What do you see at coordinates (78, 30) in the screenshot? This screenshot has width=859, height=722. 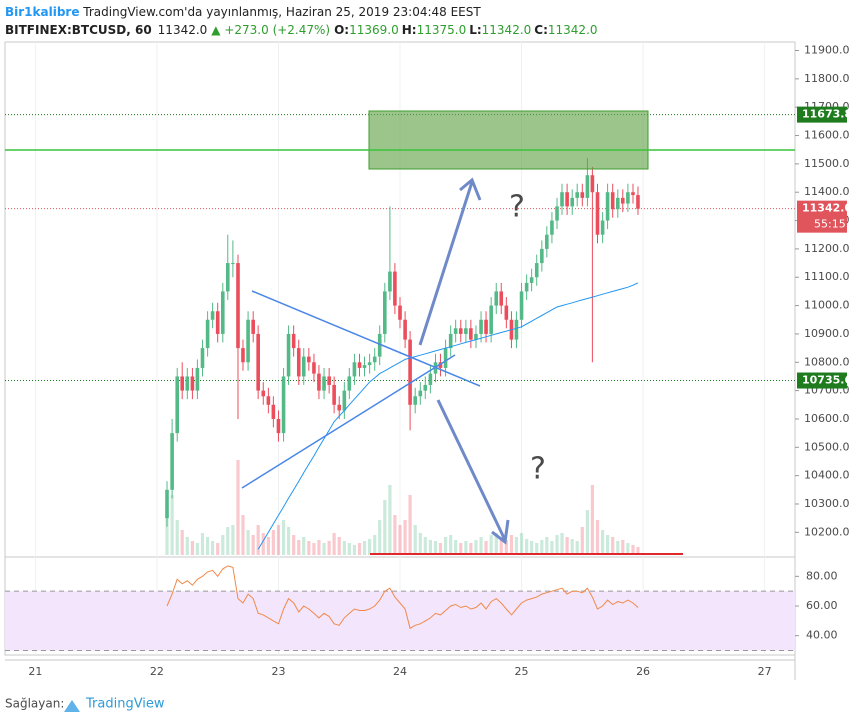 I see `symbol: BITFINEX:BTCUSD, 60` at bounding box center [78, 30].